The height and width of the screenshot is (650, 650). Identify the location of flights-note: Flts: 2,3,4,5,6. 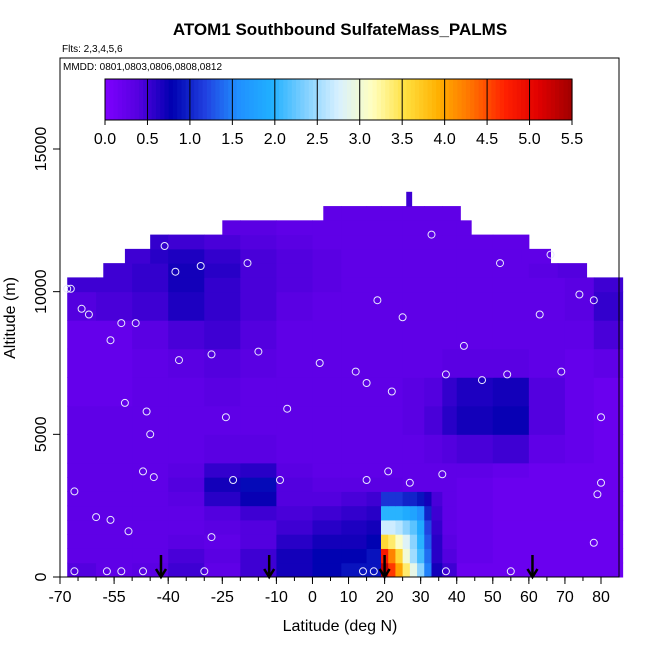
(92, 49).